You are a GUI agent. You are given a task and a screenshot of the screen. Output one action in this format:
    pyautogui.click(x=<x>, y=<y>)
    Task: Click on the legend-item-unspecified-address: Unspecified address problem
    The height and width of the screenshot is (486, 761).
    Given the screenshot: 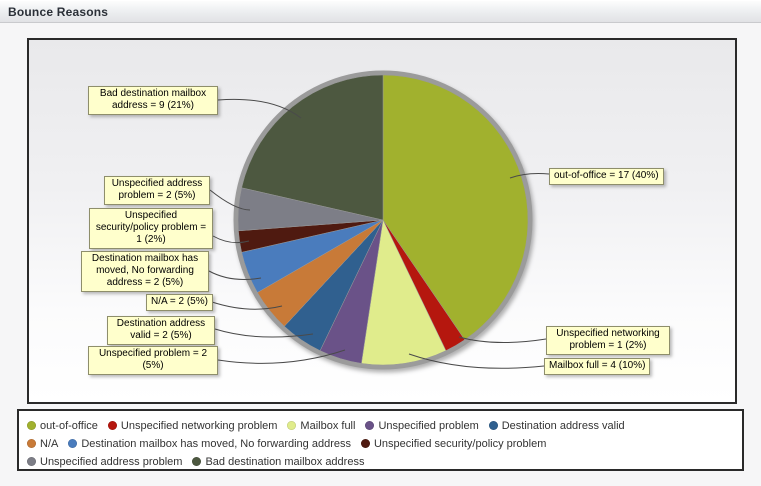 What is the action you would take?
    pyautogui.click(x=104, y=462)
    